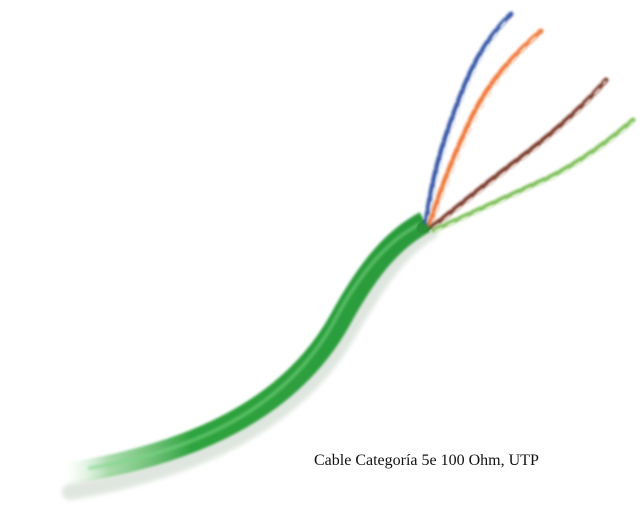 Image resolution: width=640 pixels, height=509 pixels. What do you see at coordinates (426, 460) in the screenshot?
I see `product-caption: Cable Categoría 5e 100 Ohm, UTP` at bounding box center [426, 460].